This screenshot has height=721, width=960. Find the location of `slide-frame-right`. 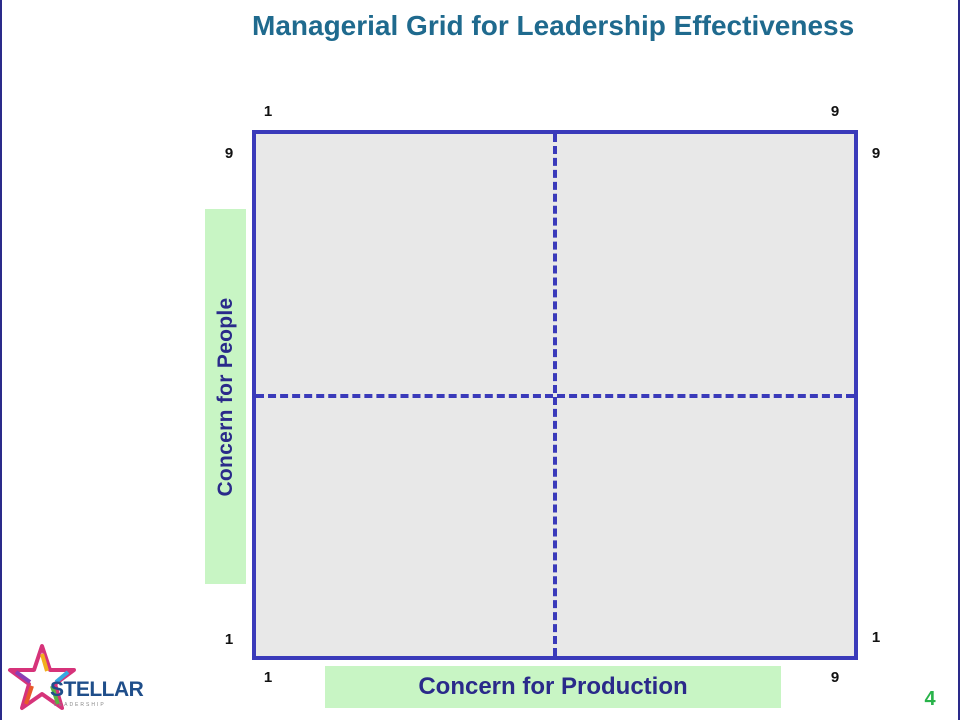

slide-frame-right is located at coordinates (959, 360).